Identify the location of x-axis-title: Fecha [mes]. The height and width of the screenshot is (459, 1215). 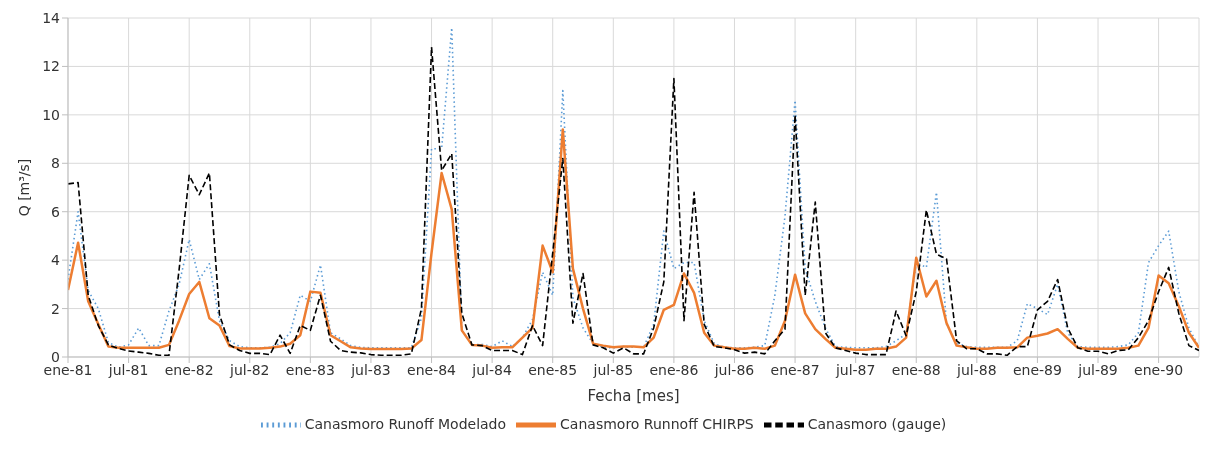
(633, 396).